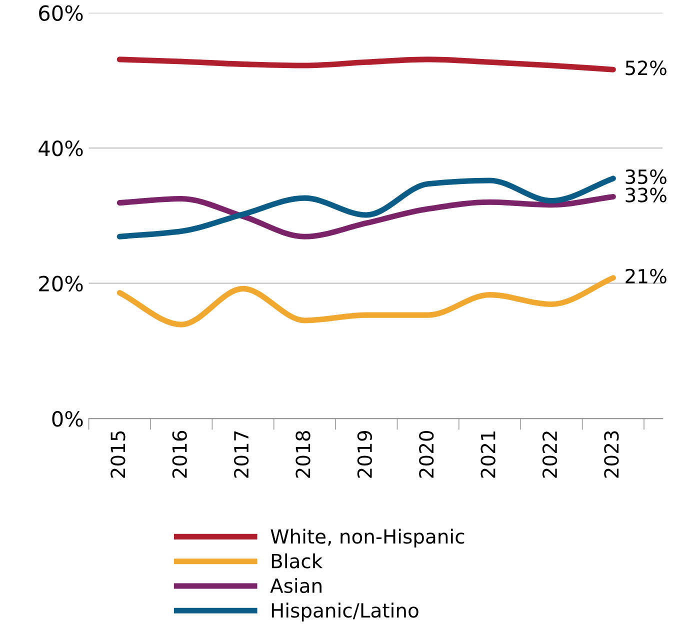 The image size is (683, 639). Describe the element at coordinates (60, 148) in the screenshot. I see `y-tick-label: 40%` at that location.